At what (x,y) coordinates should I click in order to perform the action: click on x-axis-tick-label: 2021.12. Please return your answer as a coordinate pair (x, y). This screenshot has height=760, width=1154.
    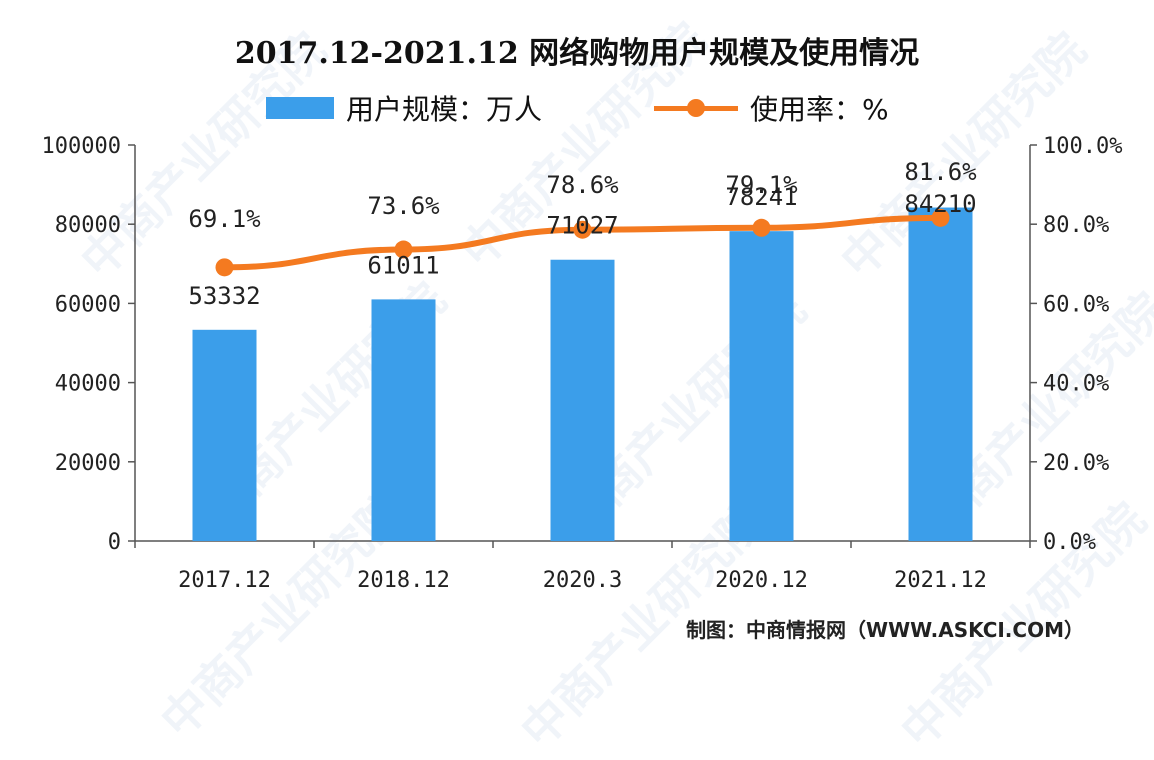
    Looking at the image, I should click on (940, 580).